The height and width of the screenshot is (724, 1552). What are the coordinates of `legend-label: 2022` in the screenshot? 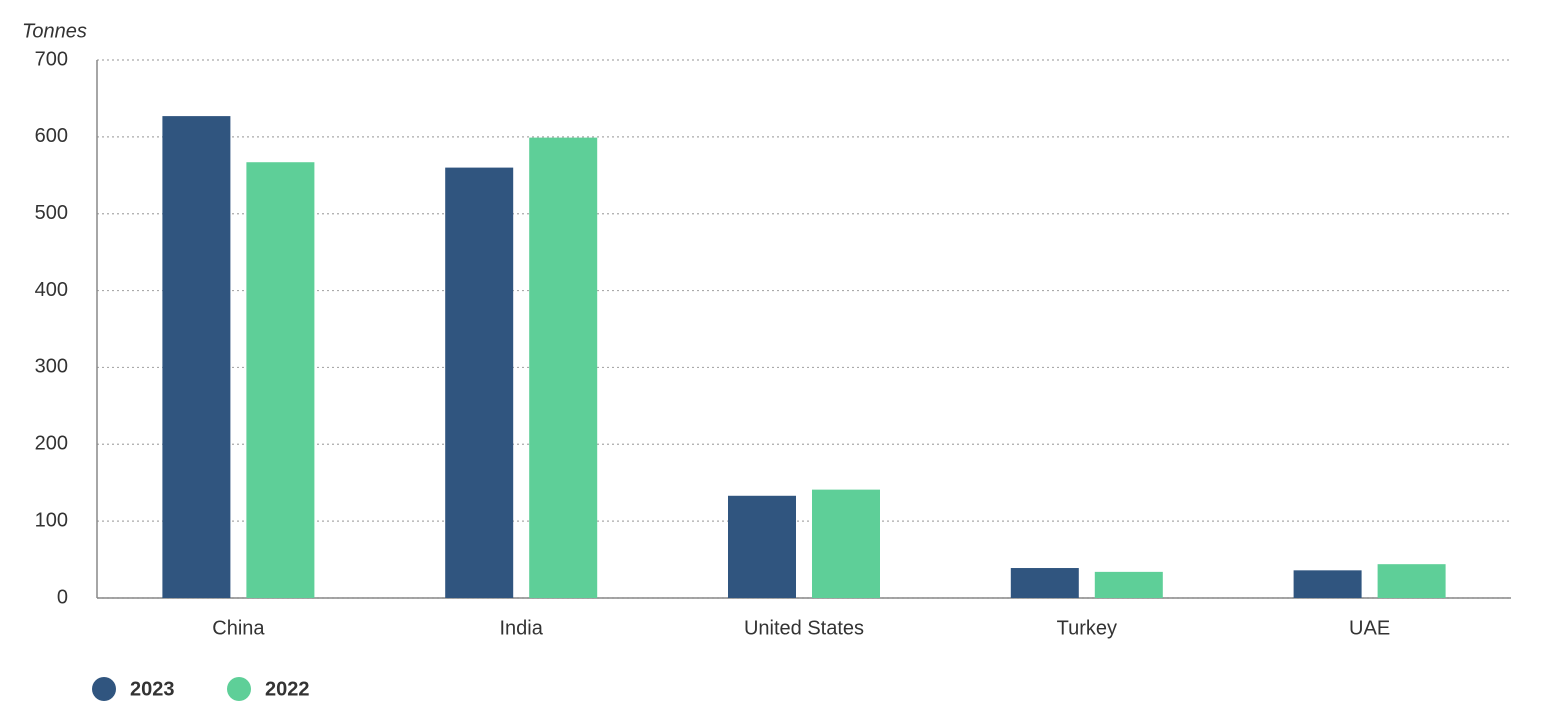 It's located at (287, 689).